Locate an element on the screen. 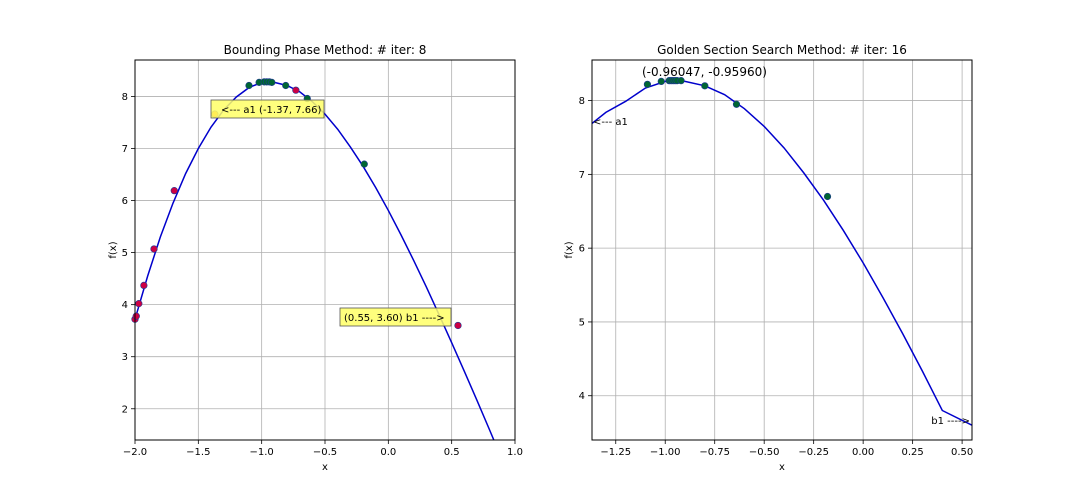 The height and width of the screenshot is (504, 1080). right-xtick-label: 0.50 is located at coordinates (962, 452).